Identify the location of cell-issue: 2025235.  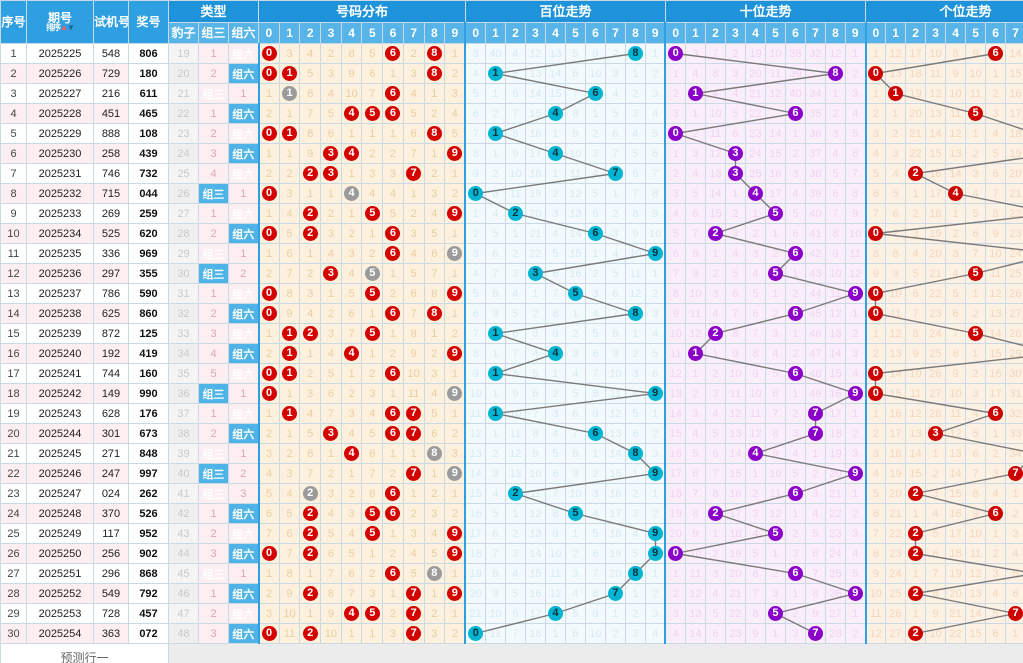
(60, 253).